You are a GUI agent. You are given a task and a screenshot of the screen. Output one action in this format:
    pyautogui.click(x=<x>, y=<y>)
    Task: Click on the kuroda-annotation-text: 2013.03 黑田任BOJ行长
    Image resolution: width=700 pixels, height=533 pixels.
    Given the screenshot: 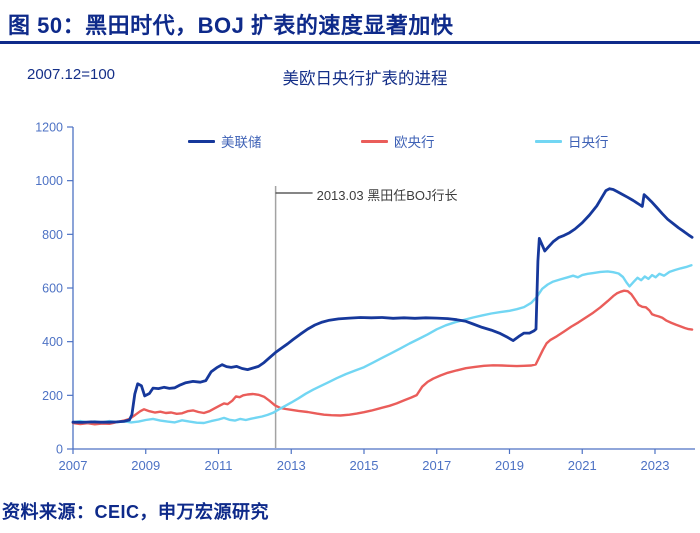 What is the action you would take?
    pyautogui.click(x=387, y=195)
    